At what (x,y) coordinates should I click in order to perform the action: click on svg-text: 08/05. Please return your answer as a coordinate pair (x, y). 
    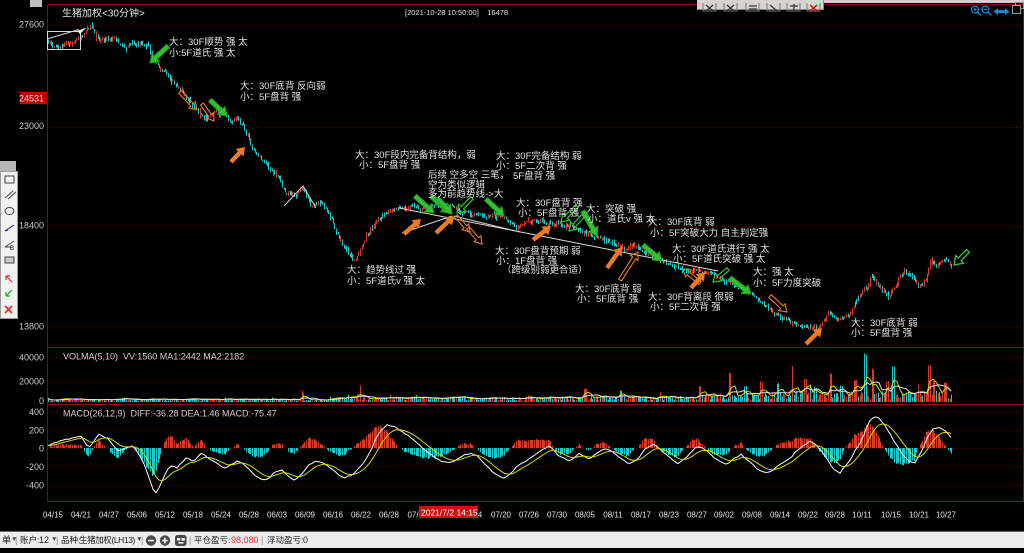
    Looking at the image, I should click on (585, 515).